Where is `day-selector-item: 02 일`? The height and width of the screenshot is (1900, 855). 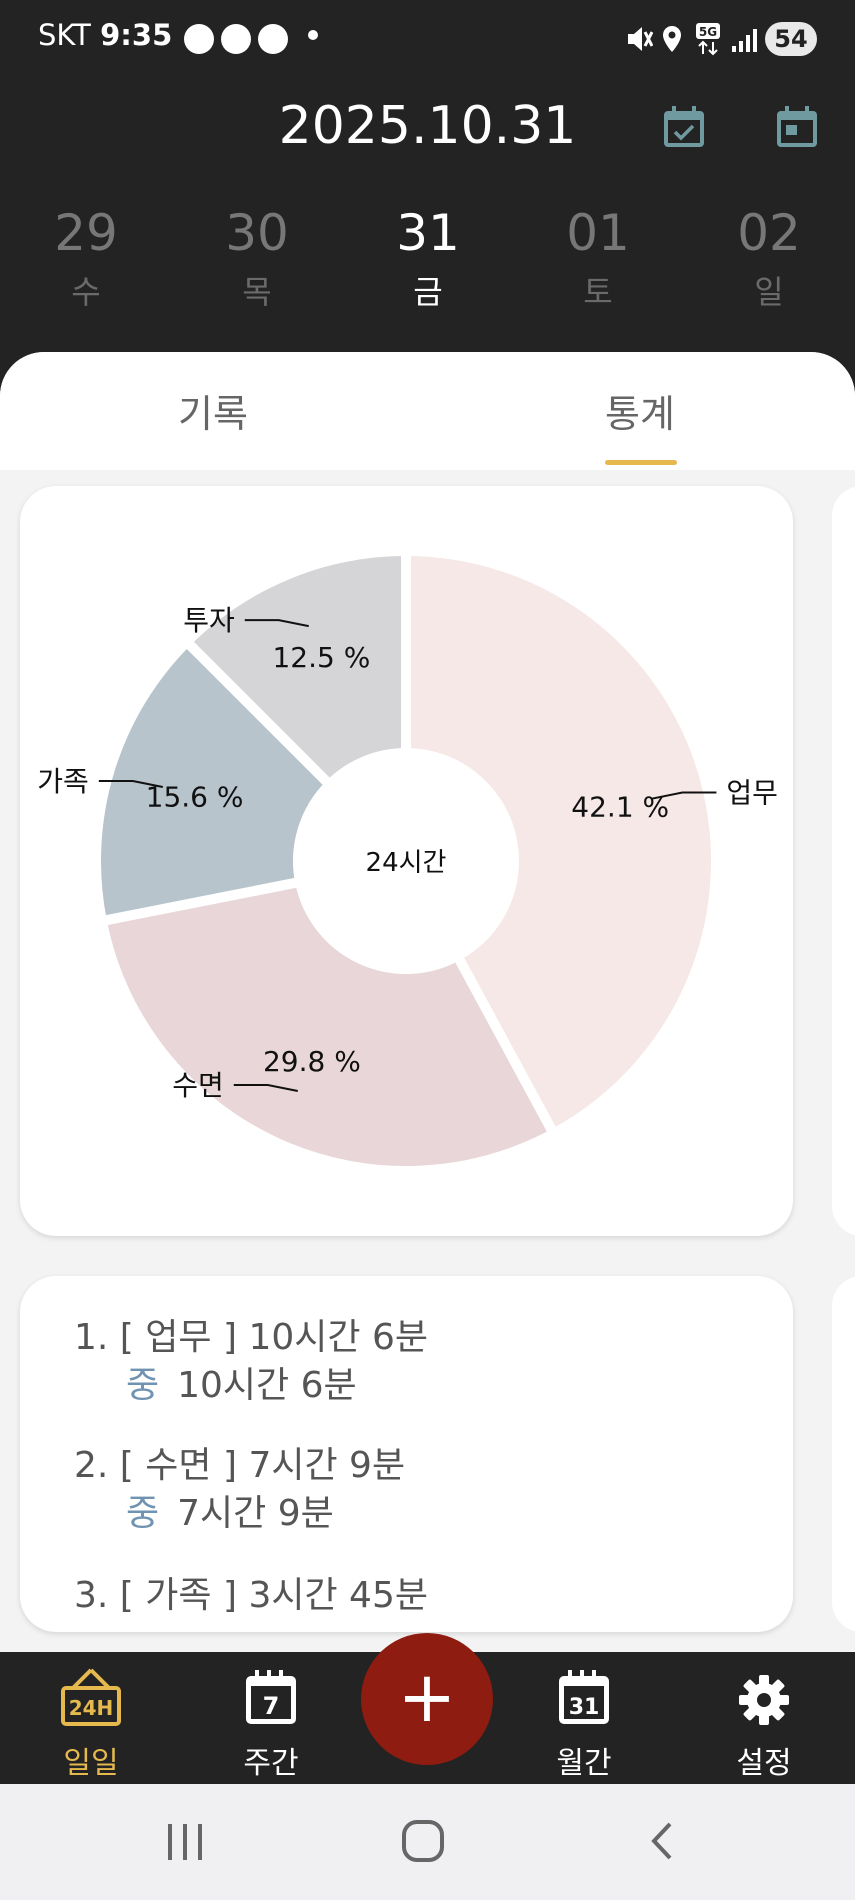
day-selector-item: 02 일 is located at coordinates (769, 259).